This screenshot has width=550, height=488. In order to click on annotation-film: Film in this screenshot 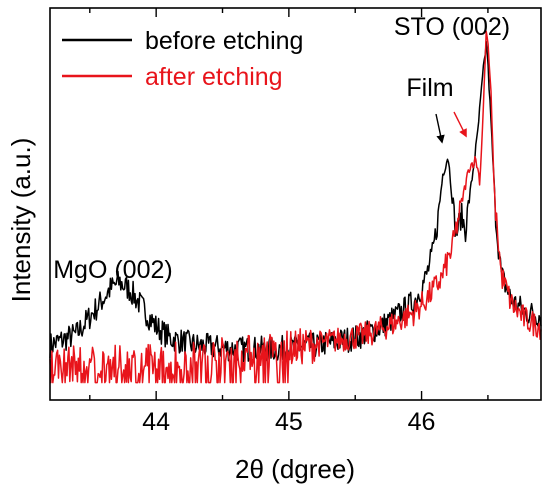, I will do `click(429, 88)`.